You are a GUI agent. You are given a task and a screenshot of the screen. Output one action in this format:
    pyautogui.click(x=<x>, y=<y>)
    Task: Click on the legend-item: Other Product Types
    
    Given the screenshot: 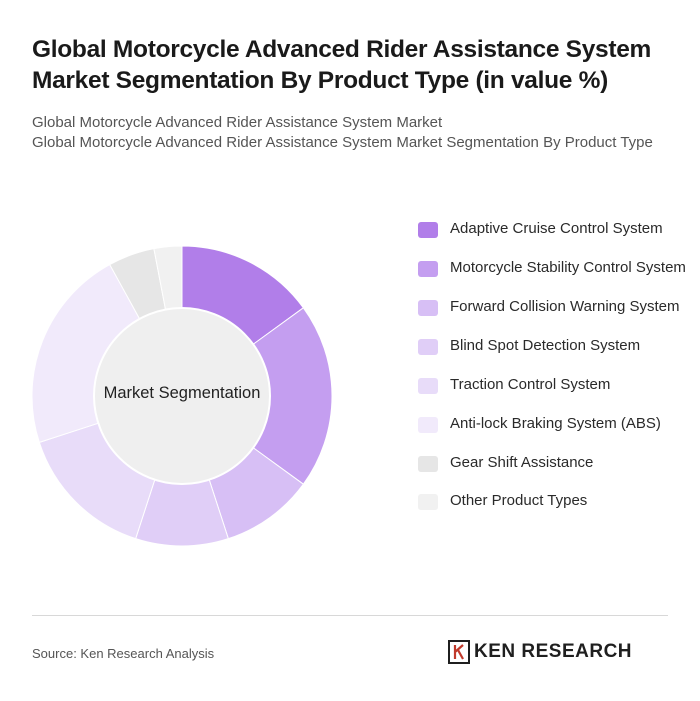 What is the action you would take?
    pyautogui.click(x=553, y=501)
    